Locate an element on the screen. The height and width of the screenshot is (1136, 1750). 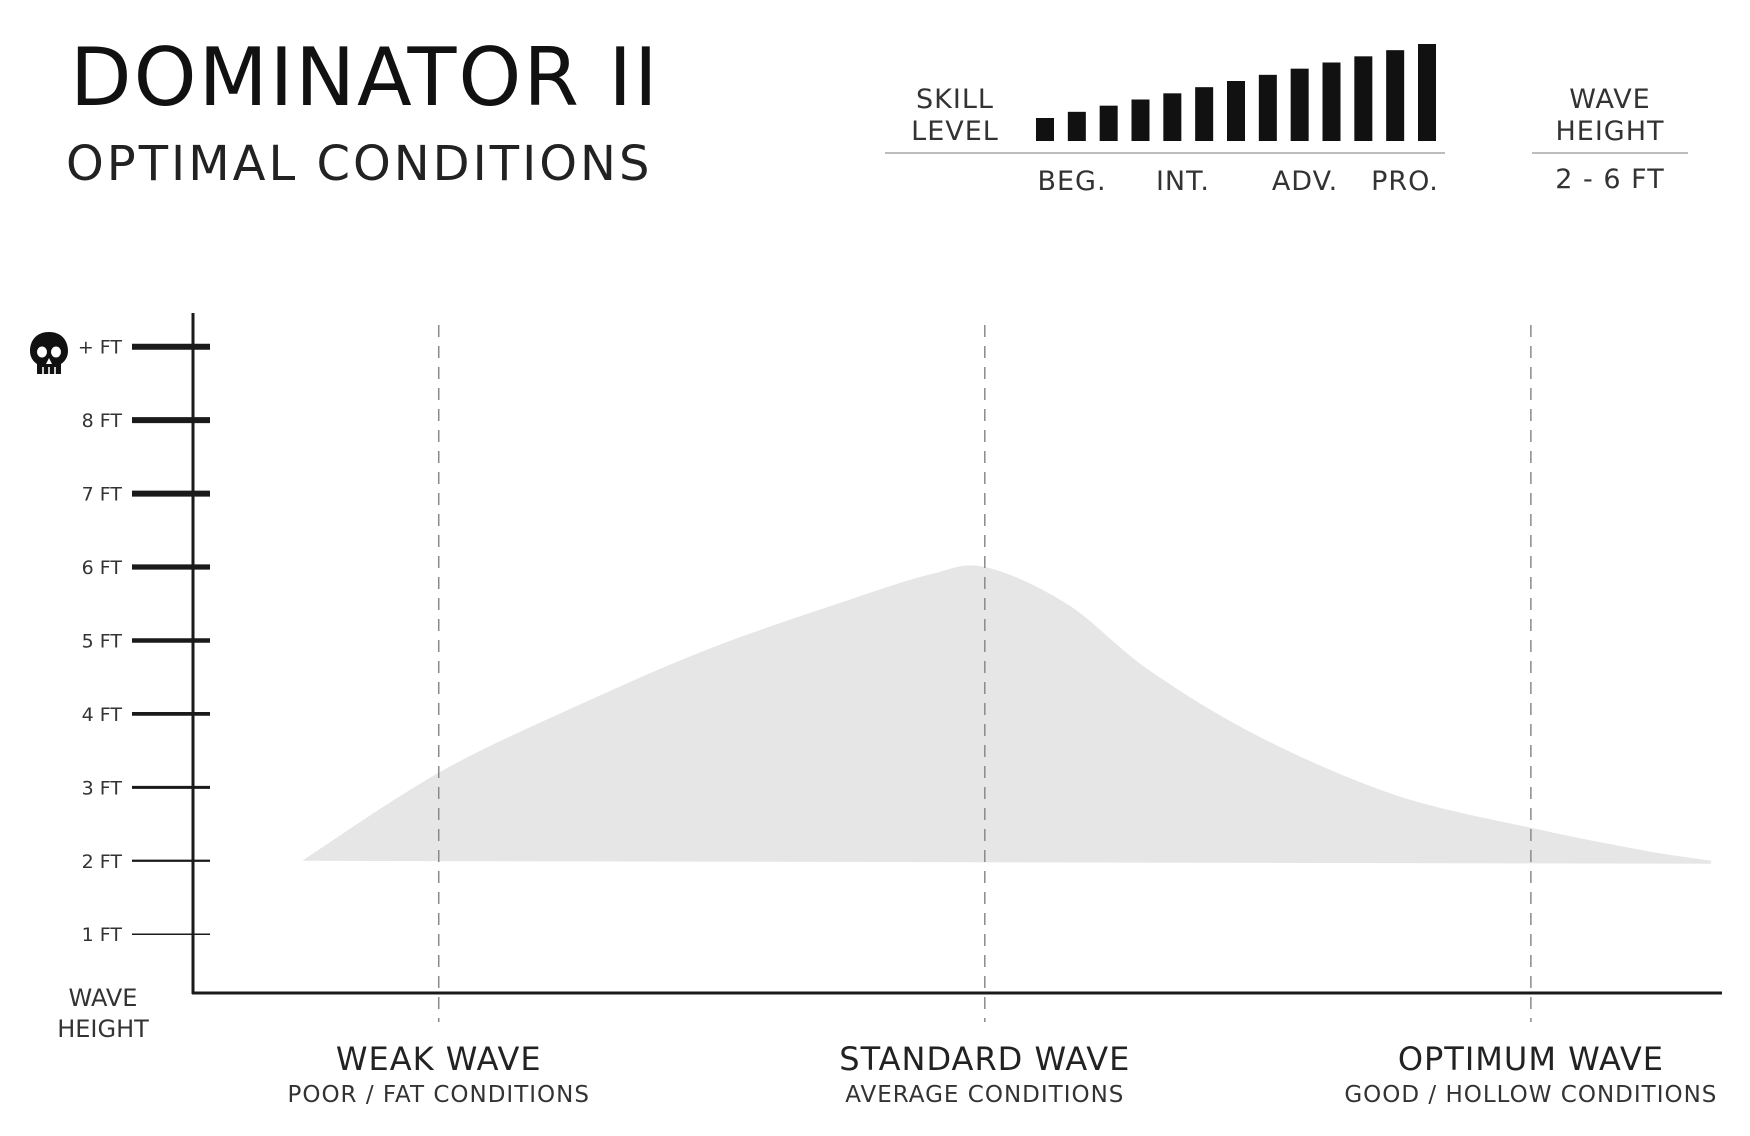
skull-icon is located at coordinates (49, 353).